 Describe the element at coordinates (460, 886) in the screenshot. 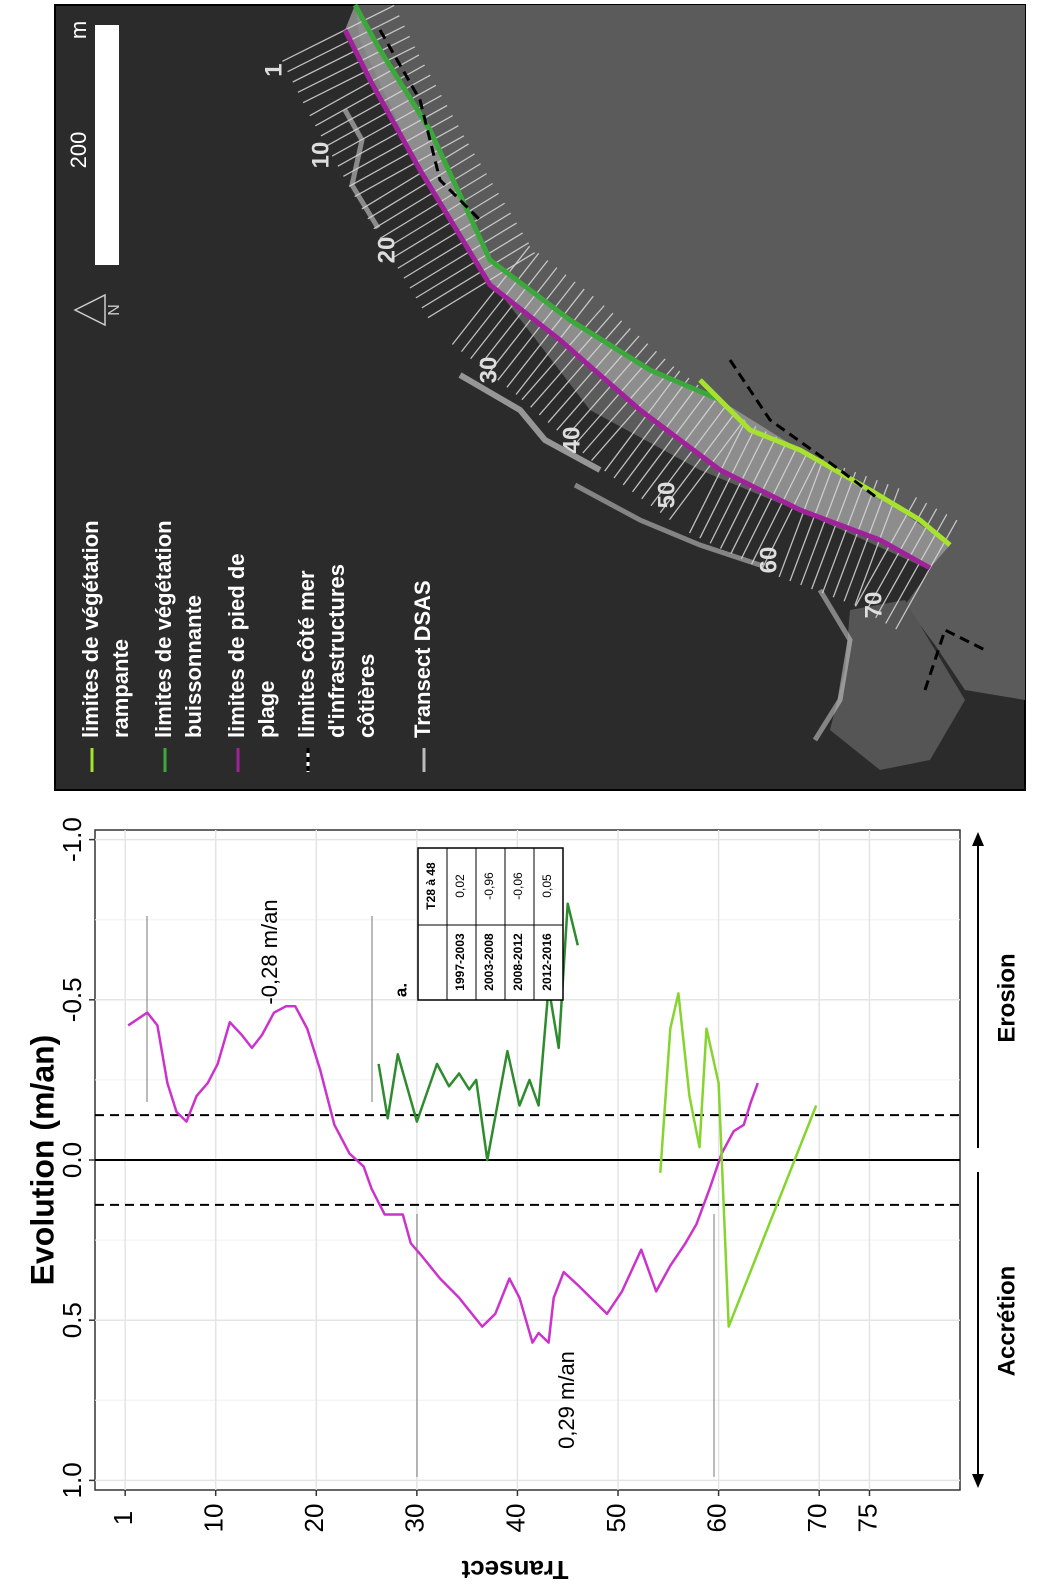

I see `table-value: 0,02` at that location.